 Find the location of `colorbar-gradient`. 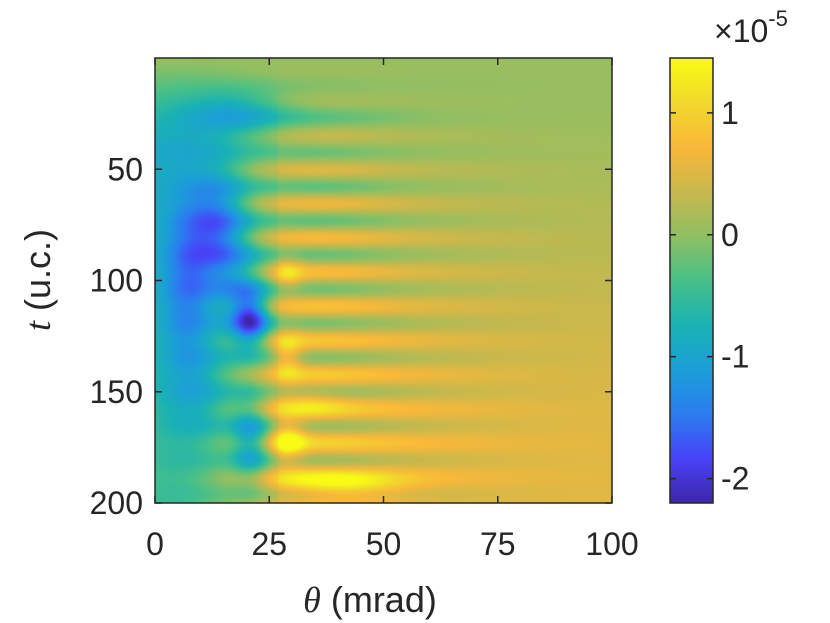

colorbar-gradient is located at coordinates (691, 280).